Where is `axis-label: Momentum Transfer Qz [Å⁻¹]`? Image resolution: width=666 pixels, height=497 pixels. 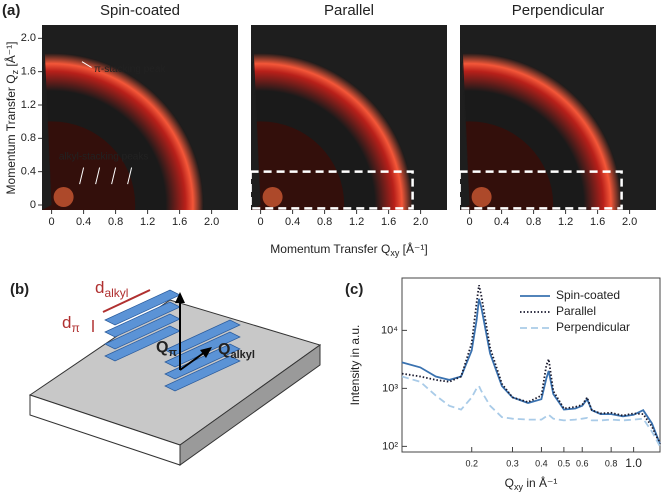 axis-label: Momentum Transfer Qz [Å⁻¹] is located at coordinates (11, 118).